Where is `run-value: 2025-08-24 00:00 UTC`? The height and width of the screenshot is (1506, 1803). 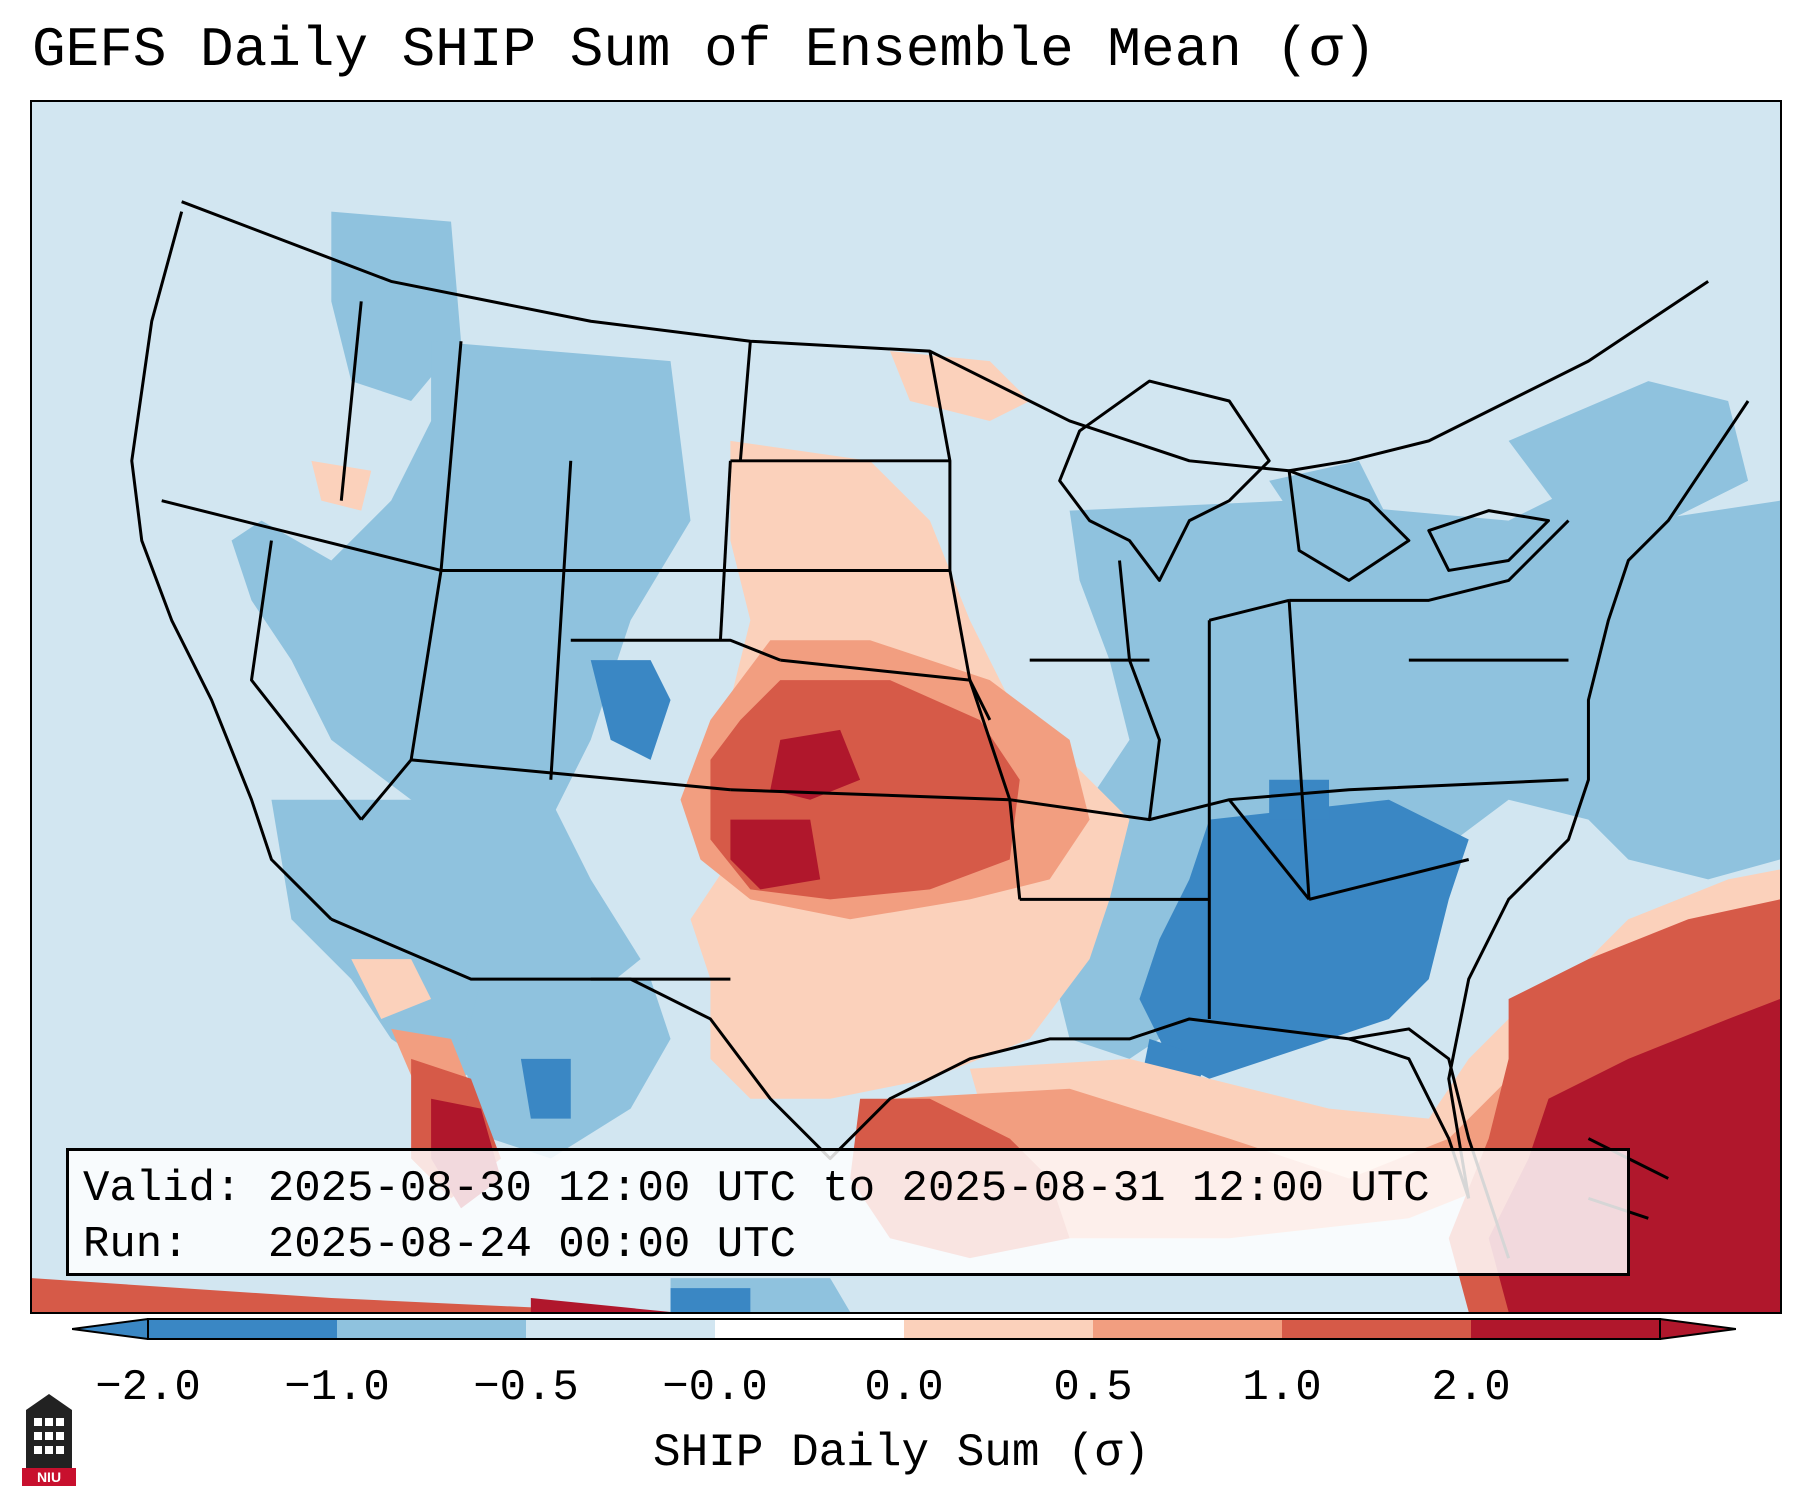 run-value: 2025-08-24 00:00 UTC is located at coordinates (531, 1245).